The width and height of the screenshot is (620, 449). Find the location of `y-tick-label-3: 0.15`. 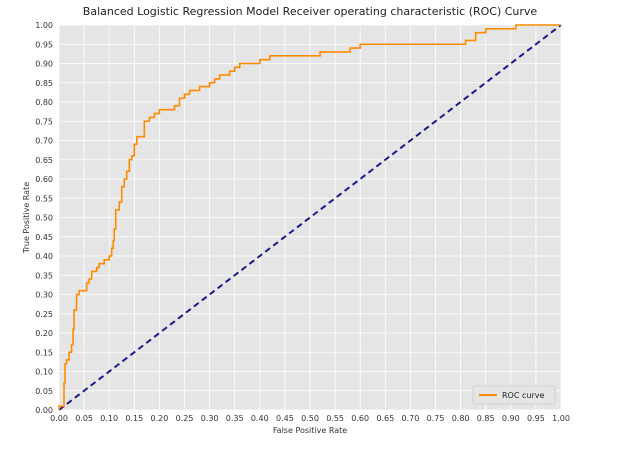

y-tick-label-3: 0.15 is located at coordinates (44, 352).